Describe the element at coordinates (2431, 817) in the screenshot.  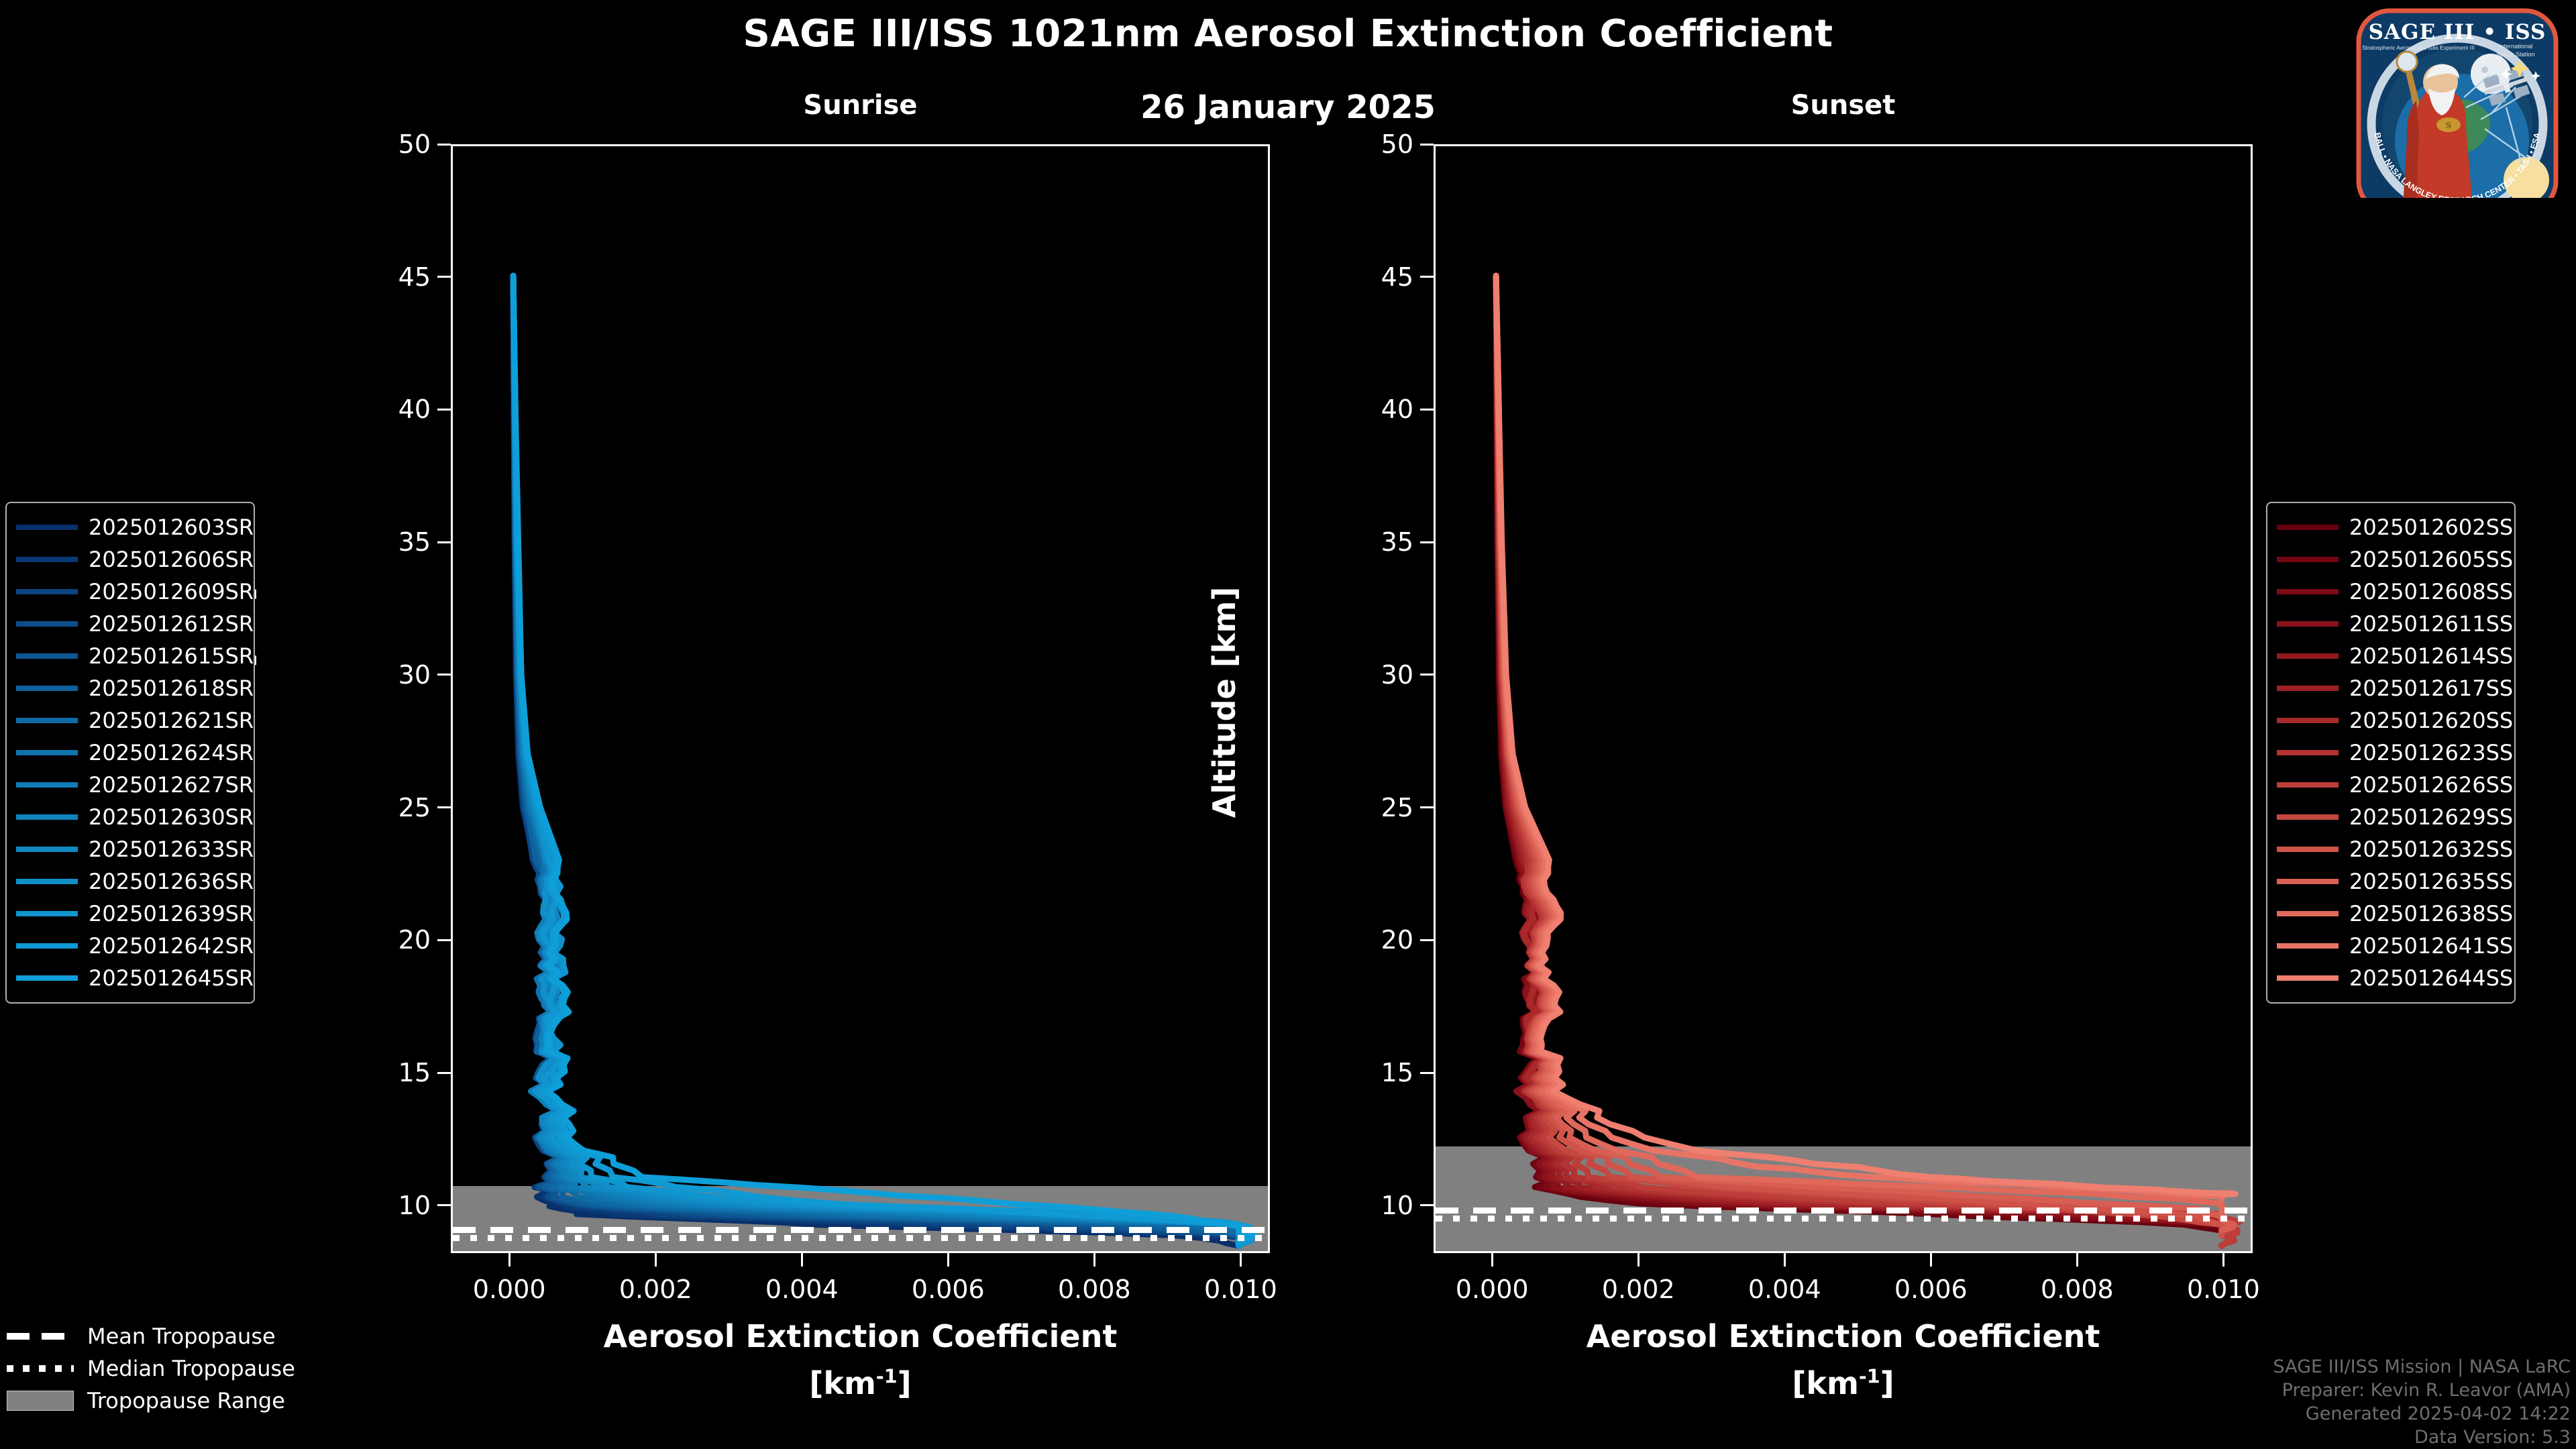
I see `legend-label: 2025012629SS` at that location.